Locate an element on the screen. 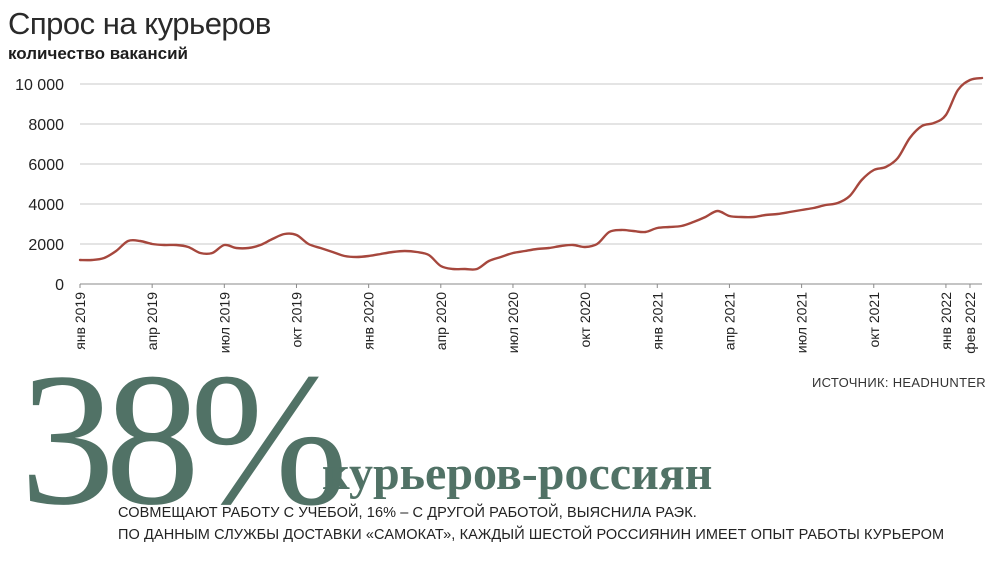 The image size is (1000, 564). x-tick-label: апр 2020 is located at coordinates (441, 321).